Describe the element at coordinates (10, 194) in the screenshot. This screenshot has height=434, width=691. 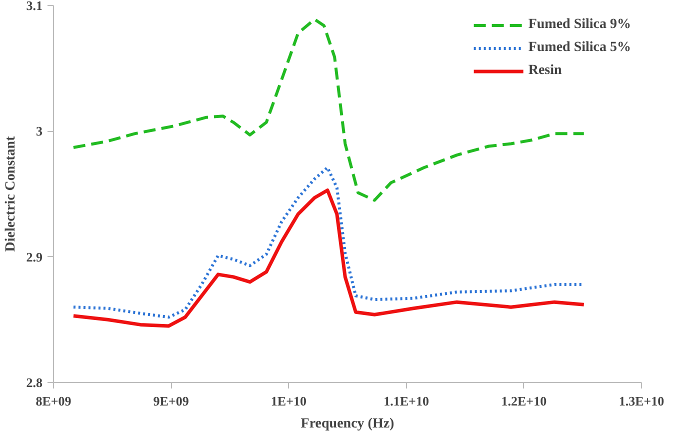
I see `y-axis-title: Dielectric Constant` at that location.